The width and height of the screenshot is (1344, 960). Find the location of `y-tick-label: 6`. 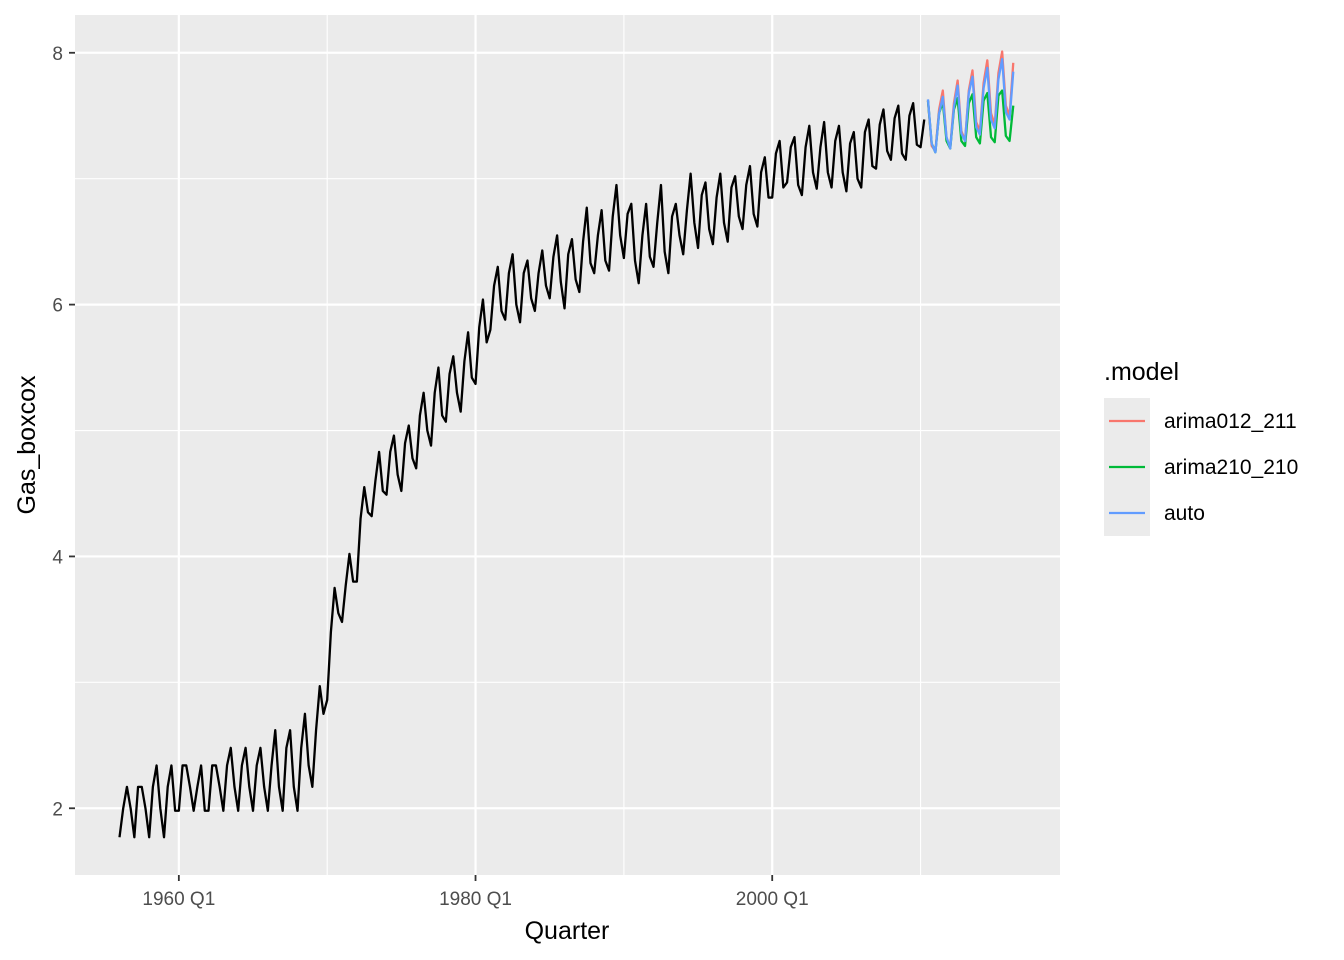

y-tick-label: 6 is located at coordinates (57, 306).